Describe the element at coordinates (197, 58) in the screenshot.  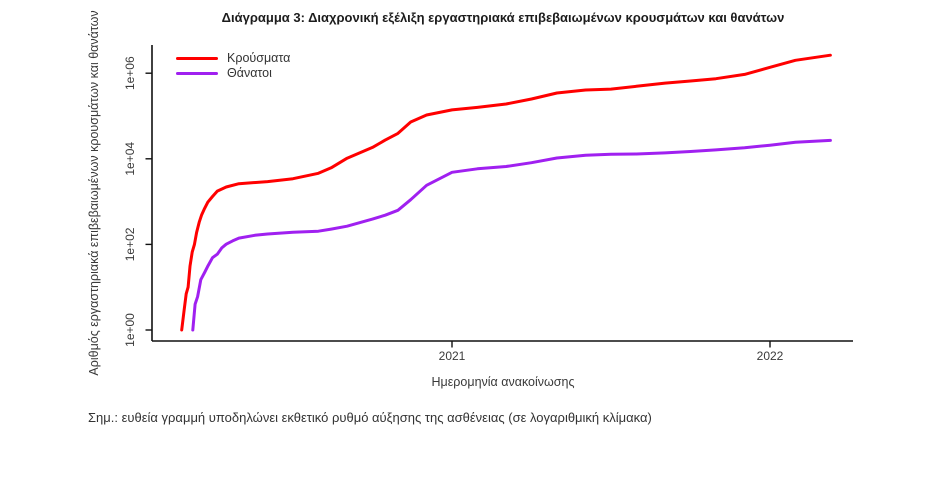
I see `cases-line-swatch-icon` at that location.